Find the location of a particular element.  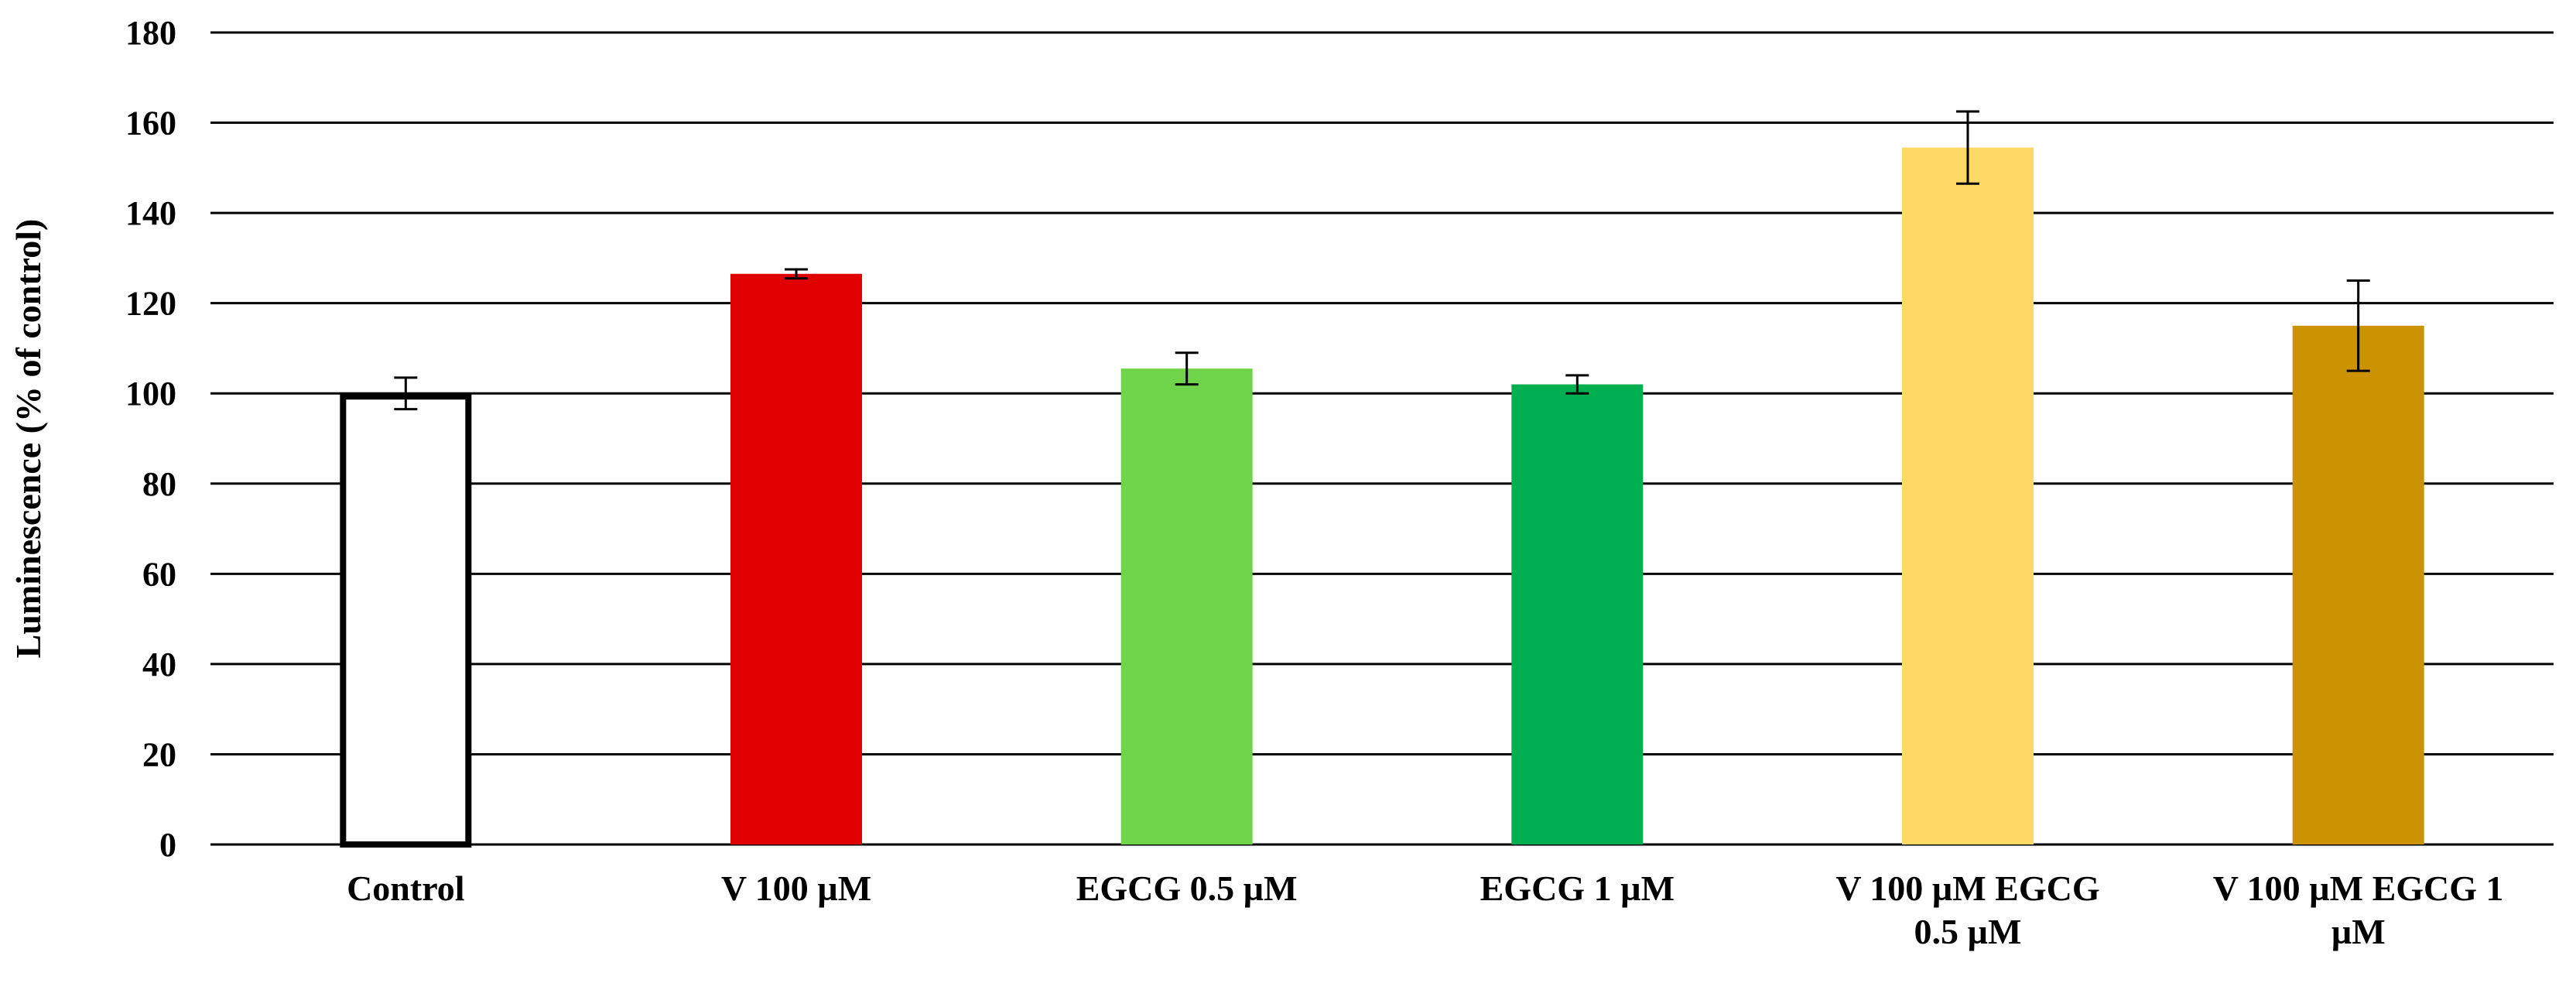

y-tick-label: 60 is located at coordinates (159, 574).